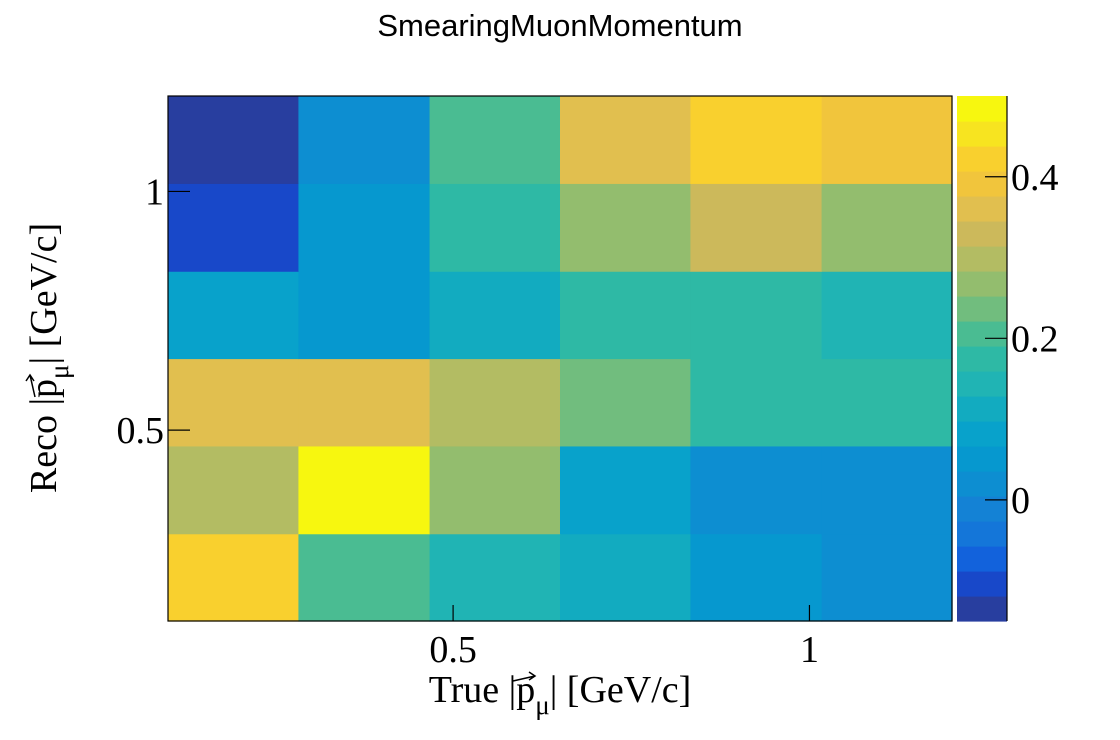  I want to click on color-palette, so click(982, 359).